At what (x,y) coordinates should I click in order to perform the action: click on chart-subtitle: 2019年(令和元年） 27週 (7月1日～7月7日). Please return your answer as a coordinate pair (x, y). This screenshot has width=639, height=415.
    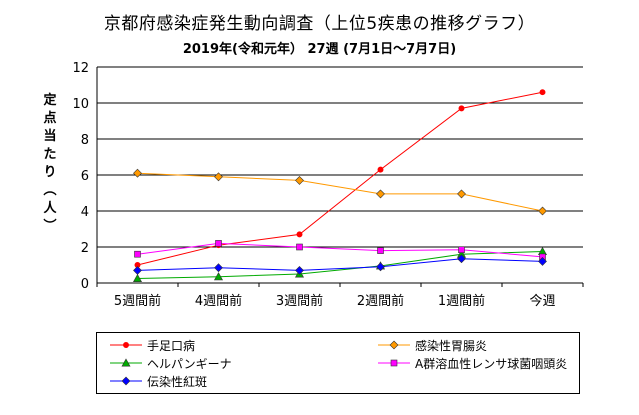
    Looking at the image, I should click on (319, 49).